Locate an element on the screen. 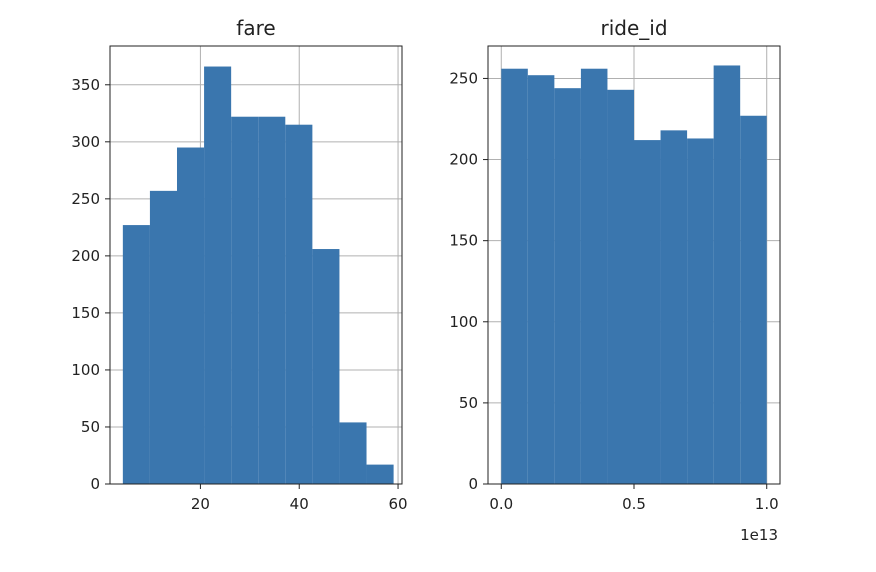 The image size is (876, 572). ride-id-xtick-label-2: 1.0 is located at coordinates (767, 504).